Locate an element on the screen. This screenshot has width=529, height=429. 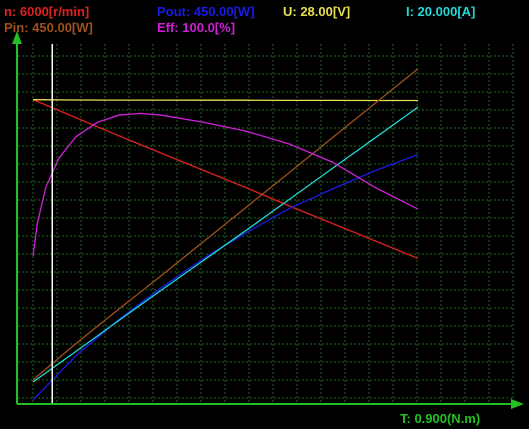
eff-label: Eff: 100.0[%] is located at coordinates (196, 27).